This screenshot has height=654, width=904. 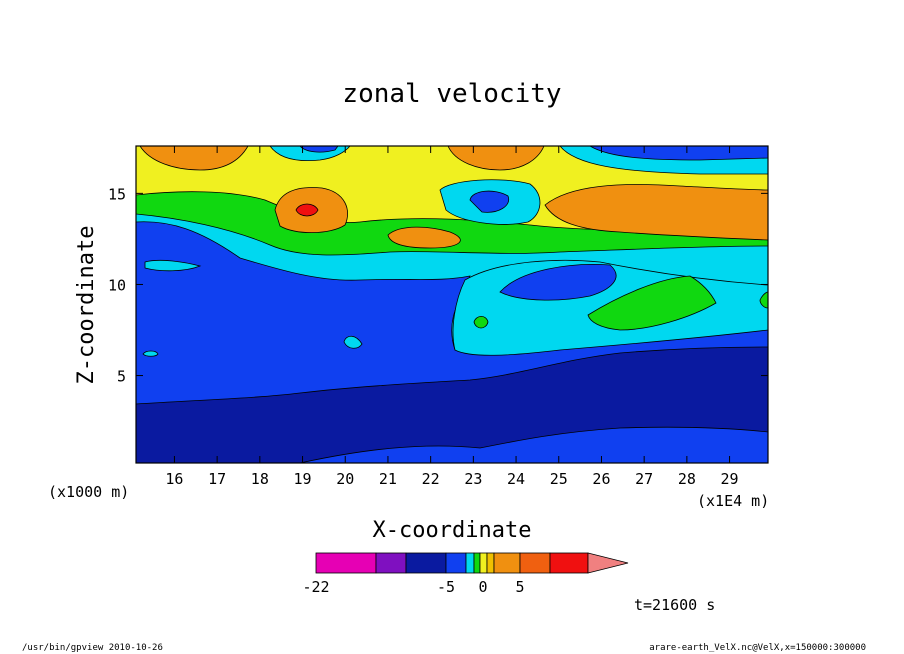 I want to click on colorbar, so click(x=472, y=563).